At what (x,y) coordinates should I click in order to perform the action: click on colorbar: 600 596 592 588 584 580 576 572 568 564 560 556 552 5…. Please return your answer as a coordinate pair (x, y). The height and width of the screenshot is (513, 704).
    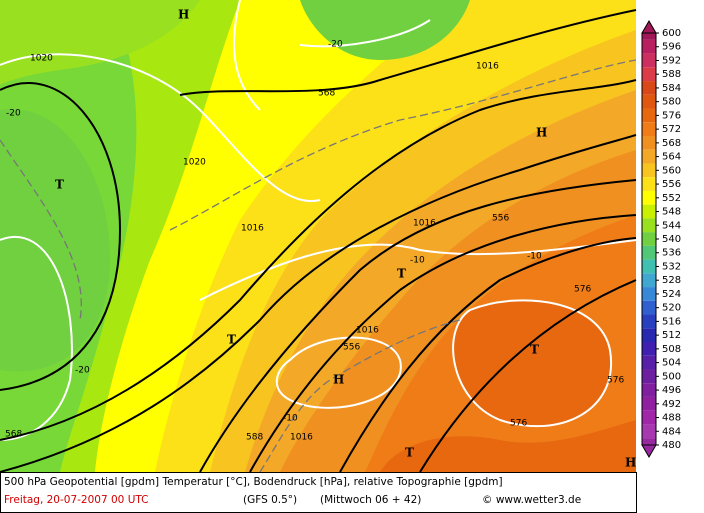
    Looking at the image, I should click on (661, 239).